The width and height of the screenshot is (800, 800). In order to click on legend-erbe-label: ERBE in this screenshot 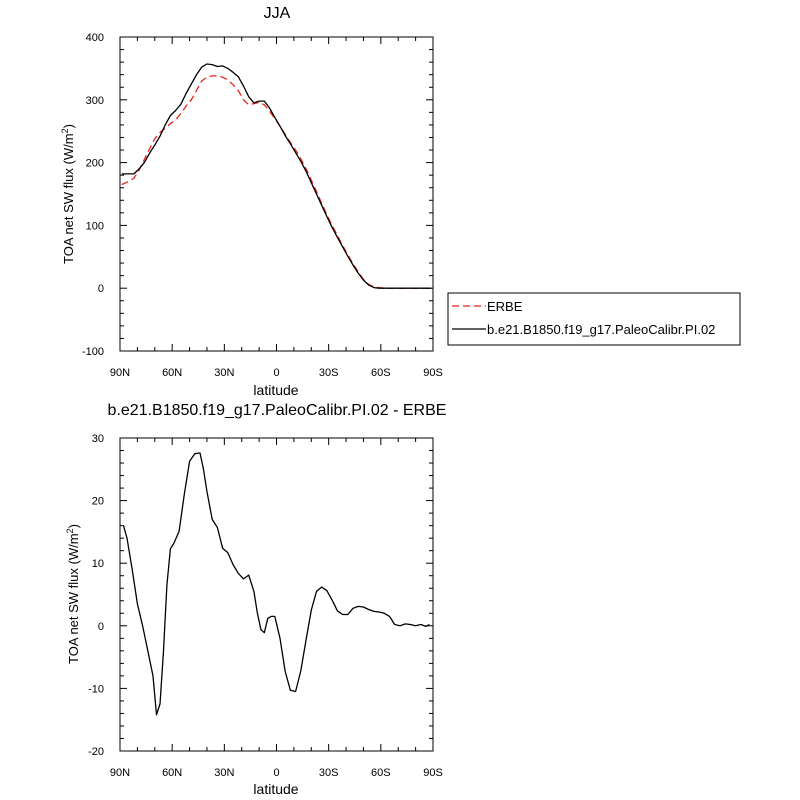, I will do `click(505, 306)`.